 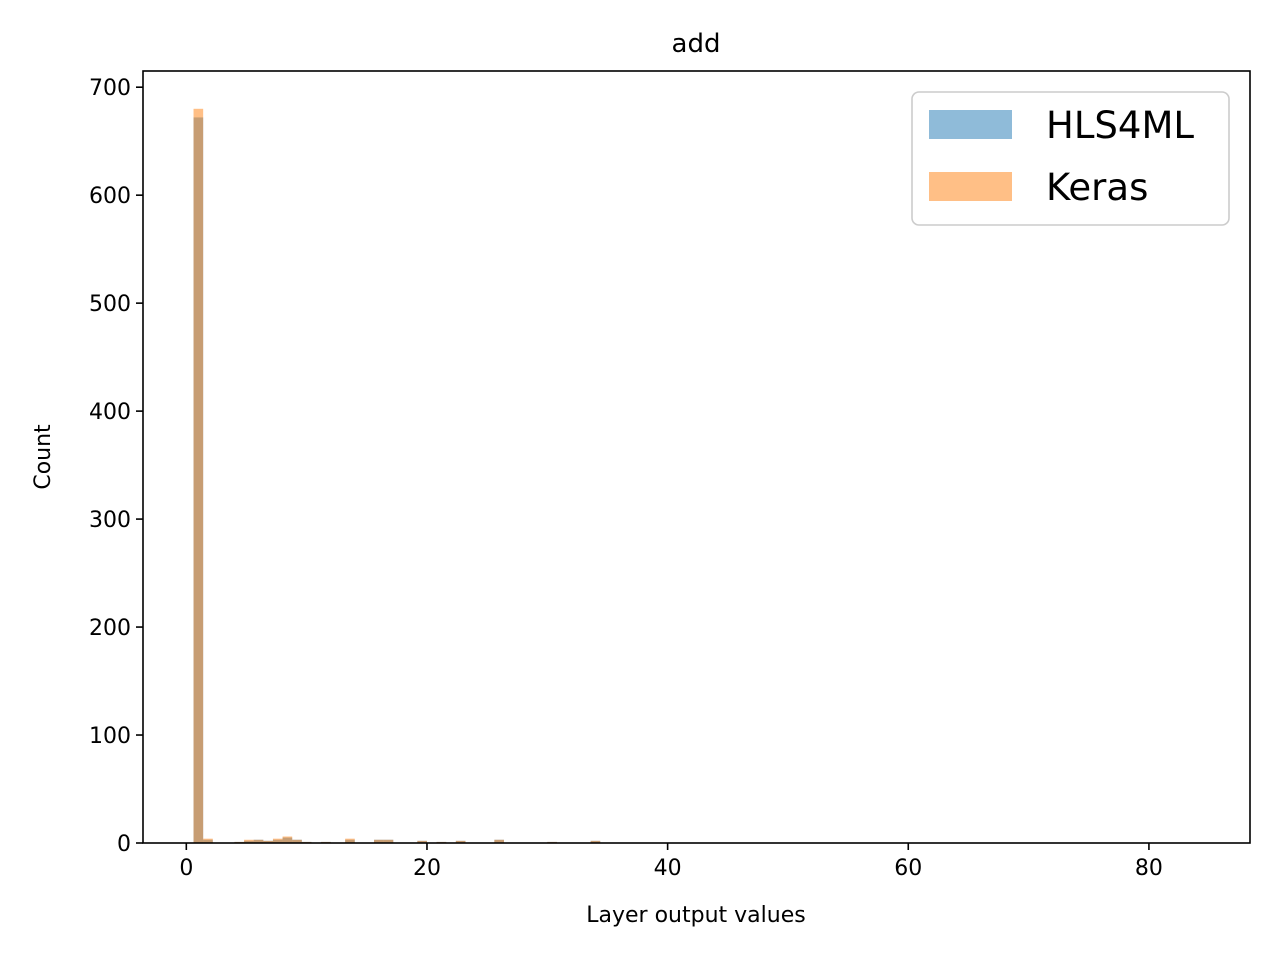 What do you see at coordinates (970, 186) in the screenshot?
I see `legend-swatch-keras` at bounding box center [970, 186].